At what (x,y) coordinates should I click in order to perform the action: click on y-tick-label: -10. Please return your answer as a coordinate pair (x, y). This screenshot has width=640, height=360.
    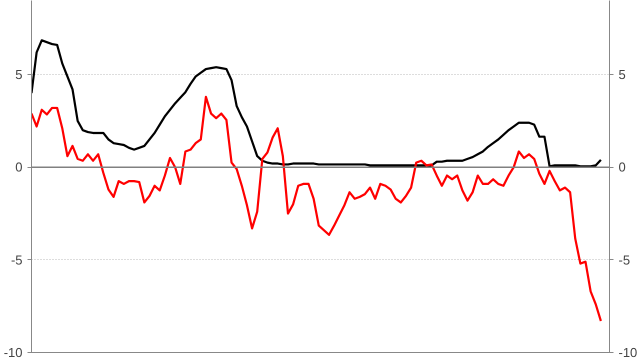
    Looking at the image, I should click on (13, 352).